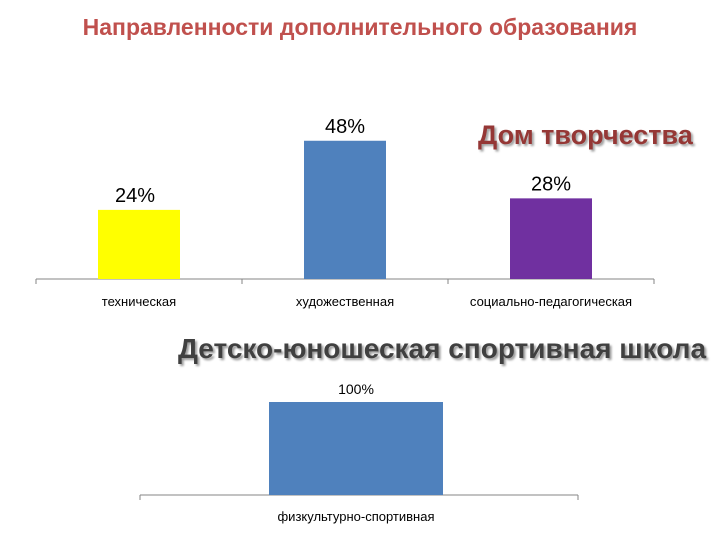  I want to click on chart1-value-label-2: 28%, so click(551, 184).